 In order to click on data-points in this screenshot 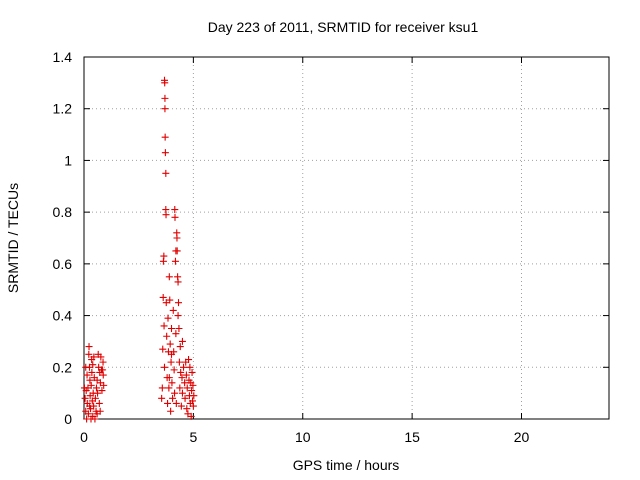, I will do `click(139, 249)`.